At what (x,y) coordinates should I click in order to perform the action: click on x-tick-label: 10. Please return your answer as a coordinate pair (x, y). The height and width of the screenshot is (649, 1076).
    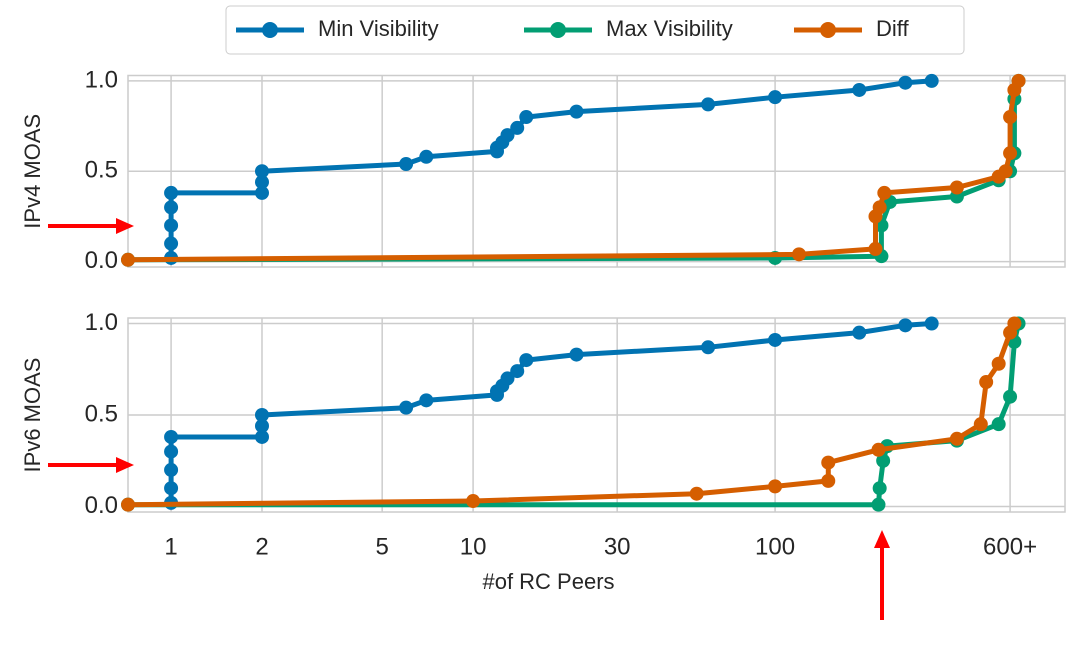
    Looking at the image, I should click on (473, 546).